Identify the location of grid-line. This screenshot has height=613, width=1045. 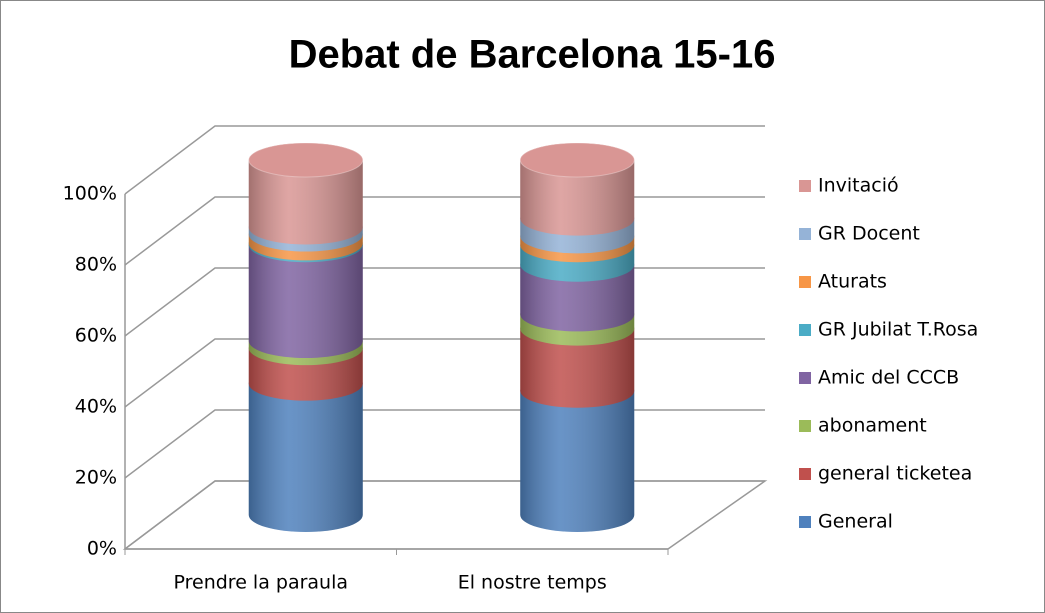
(444, 160).